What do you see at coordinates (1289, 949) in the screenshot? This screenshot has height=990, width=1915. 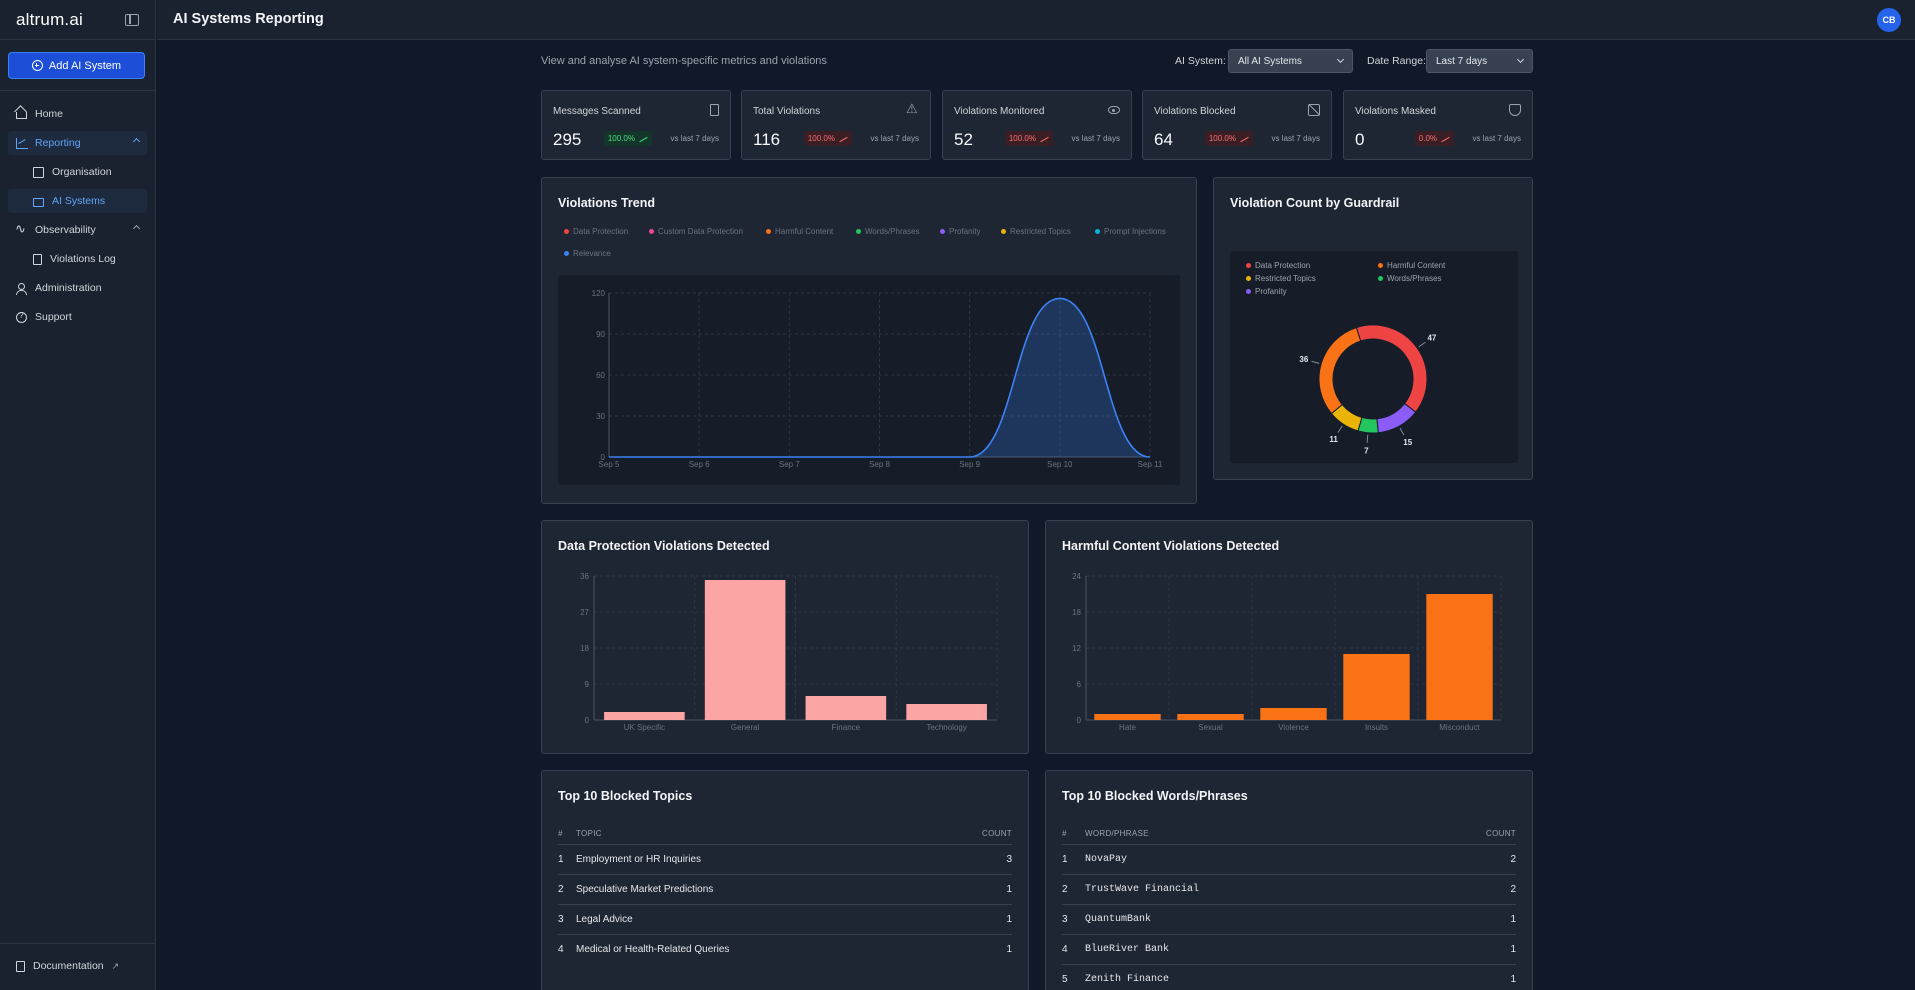 I see `table-row: 4 BlueRiver Bank 1` at bounding box center [1289, 949].